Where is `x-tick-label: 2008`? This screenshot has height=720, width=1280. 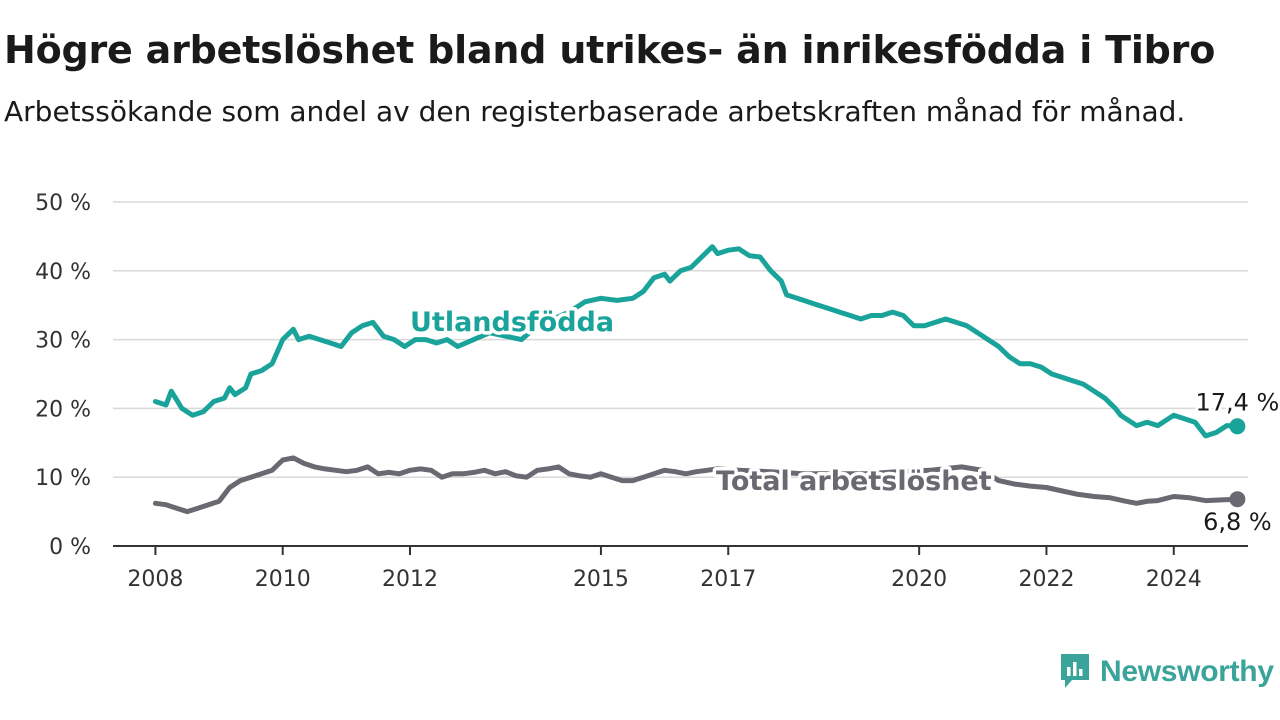
x-tick-label: 2008 is located at coordinates (155, 579).